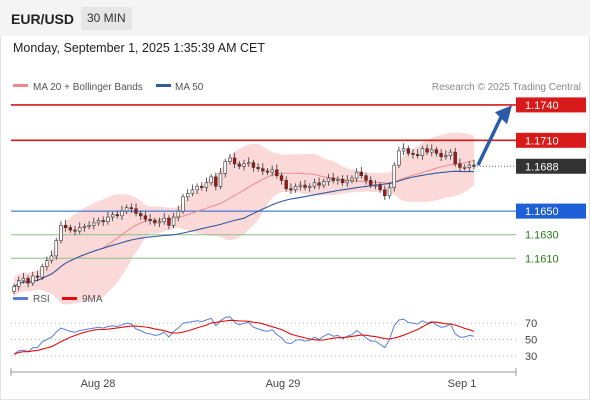  Describe the element at coordinates (88, 87) in the screenshot. I see `legend-ma20-label: MA 20 + Bollinger Bands` at that location.